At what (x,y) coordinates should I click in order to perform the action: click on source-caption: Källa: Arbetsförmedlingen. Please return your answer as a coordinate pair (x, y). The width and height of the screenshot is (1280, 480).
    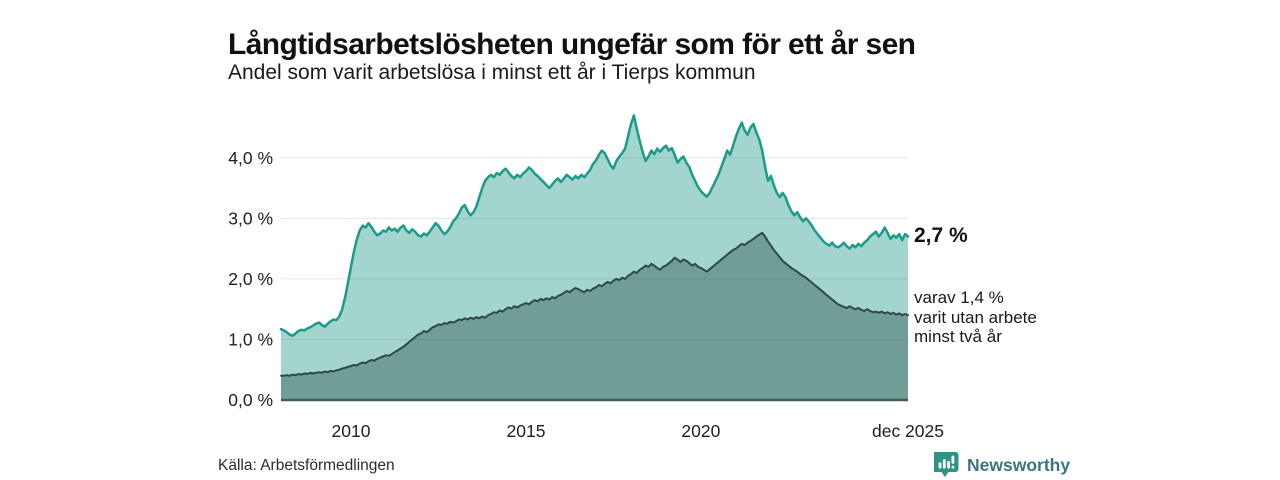
    Looking at the image, I should click on (306, 465).